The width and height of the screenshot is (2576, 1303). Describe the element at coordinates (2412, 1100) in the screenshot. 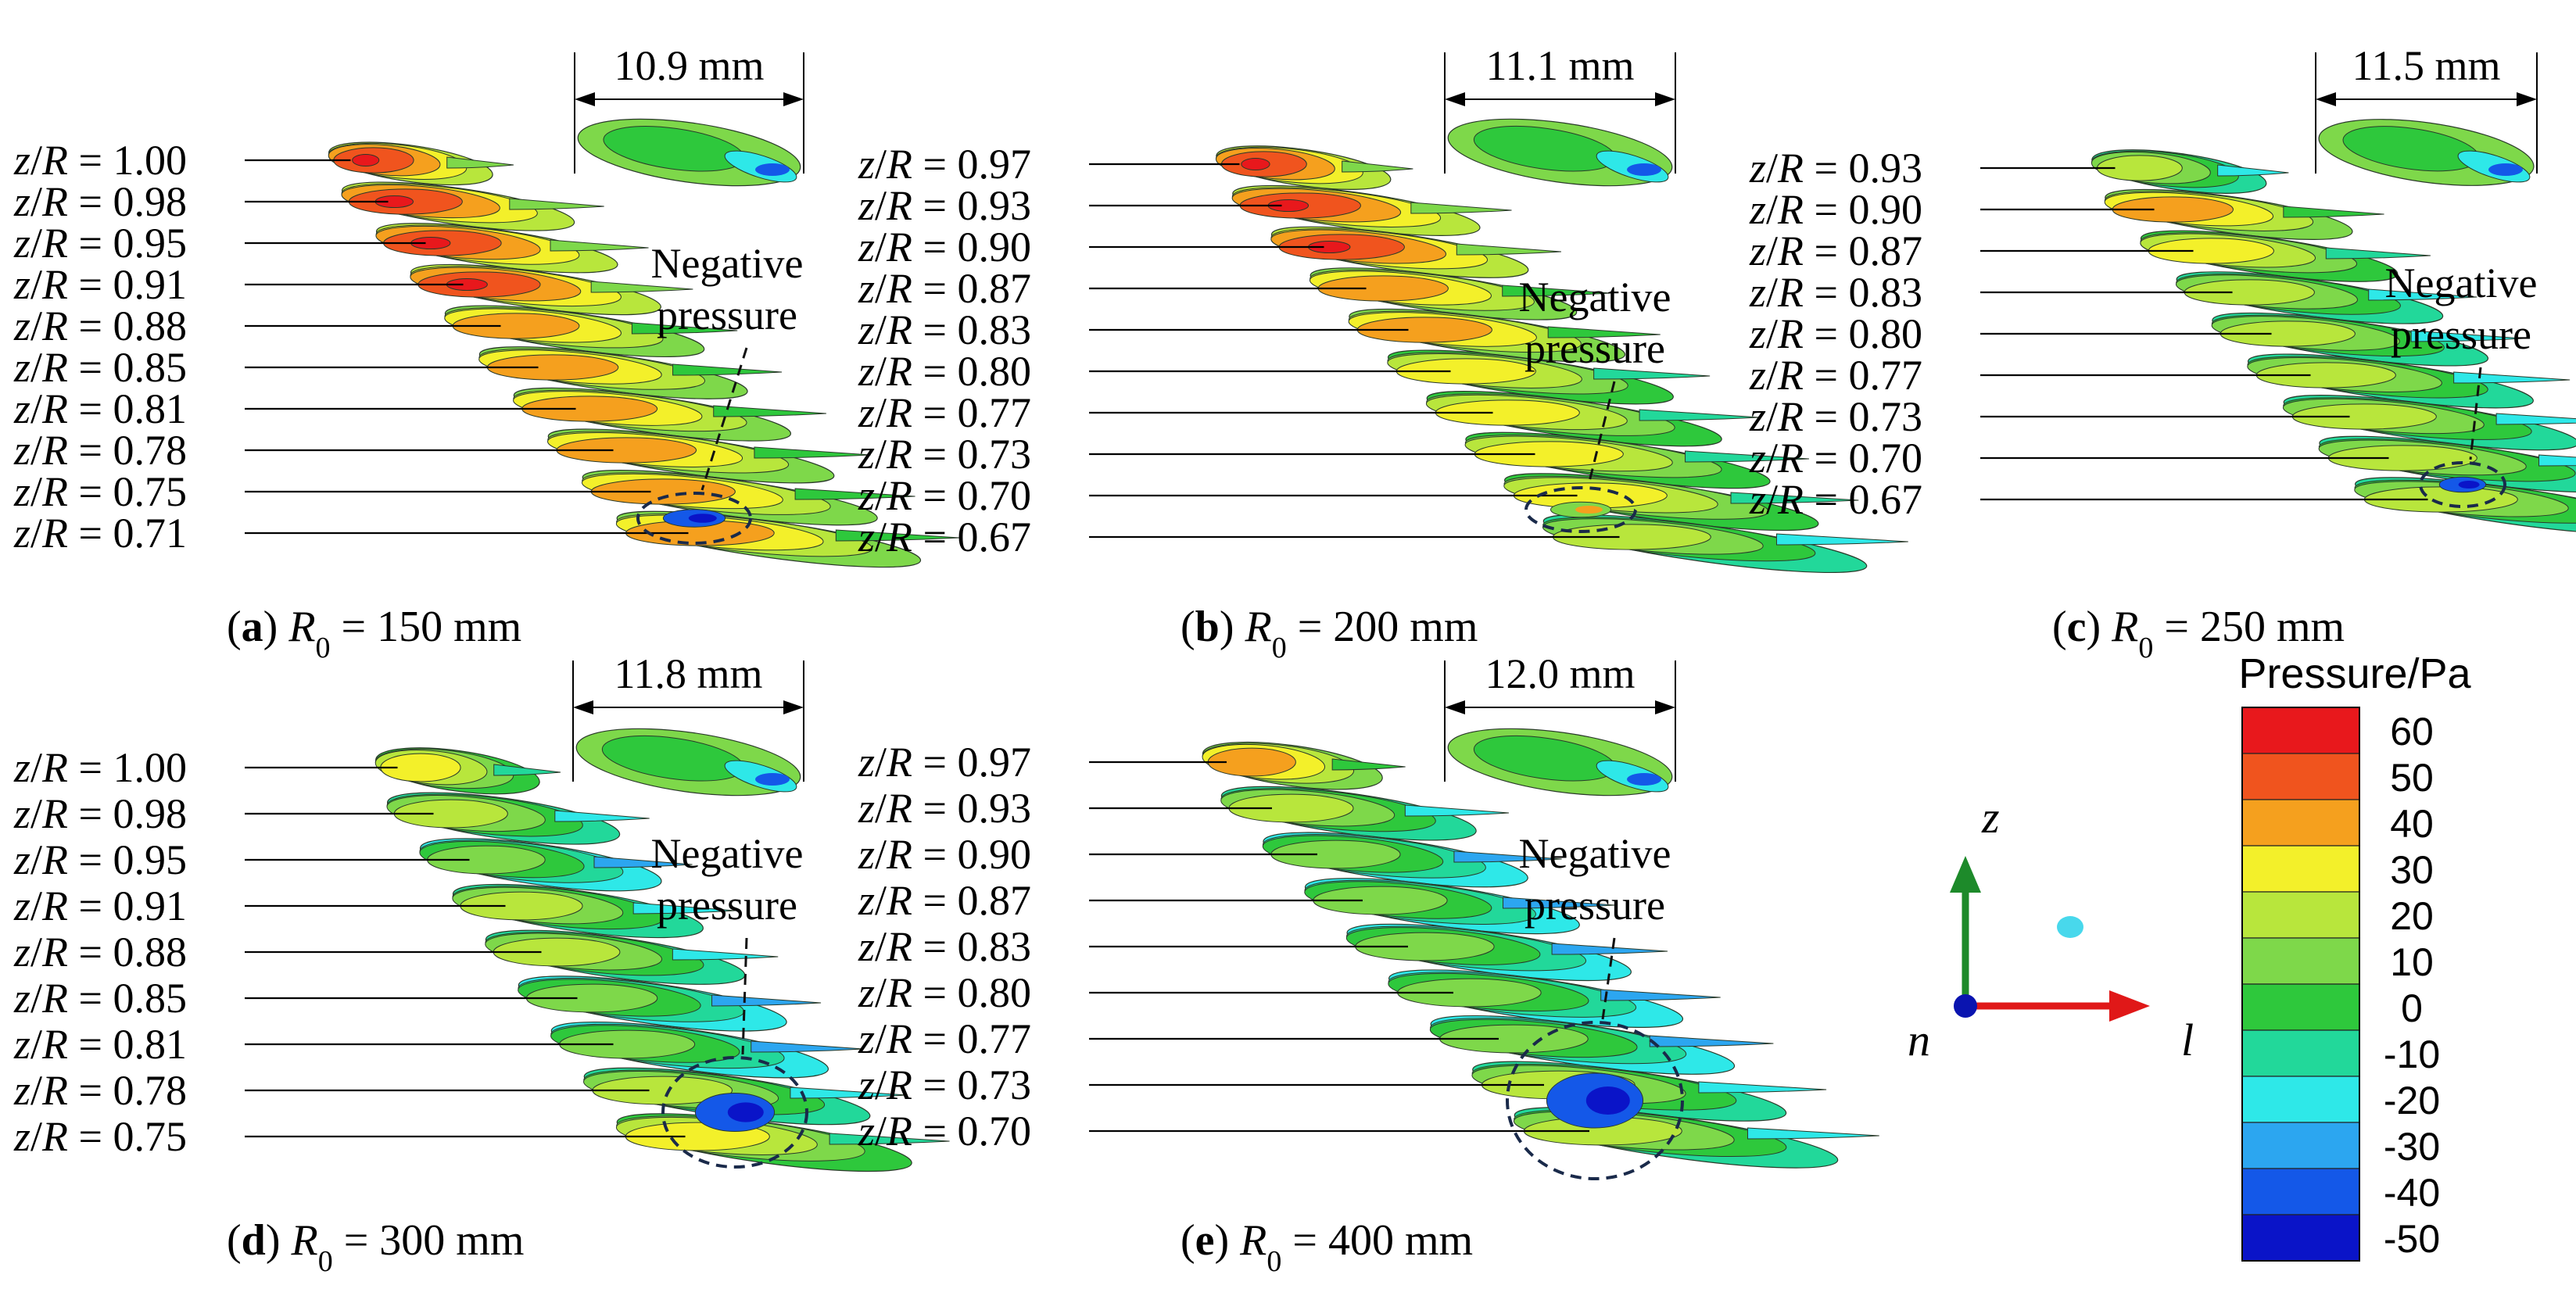

I see `colorbar-tick: -20` at that location.